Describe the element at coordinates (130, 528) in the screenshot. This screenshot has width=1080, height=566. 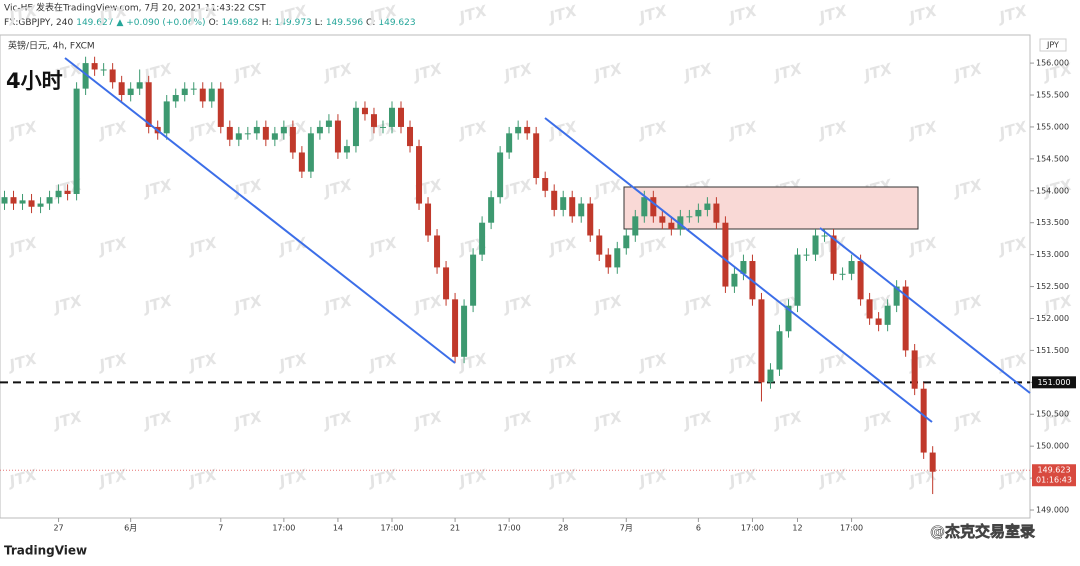
I see `x-tick-label: 6月` at that location.